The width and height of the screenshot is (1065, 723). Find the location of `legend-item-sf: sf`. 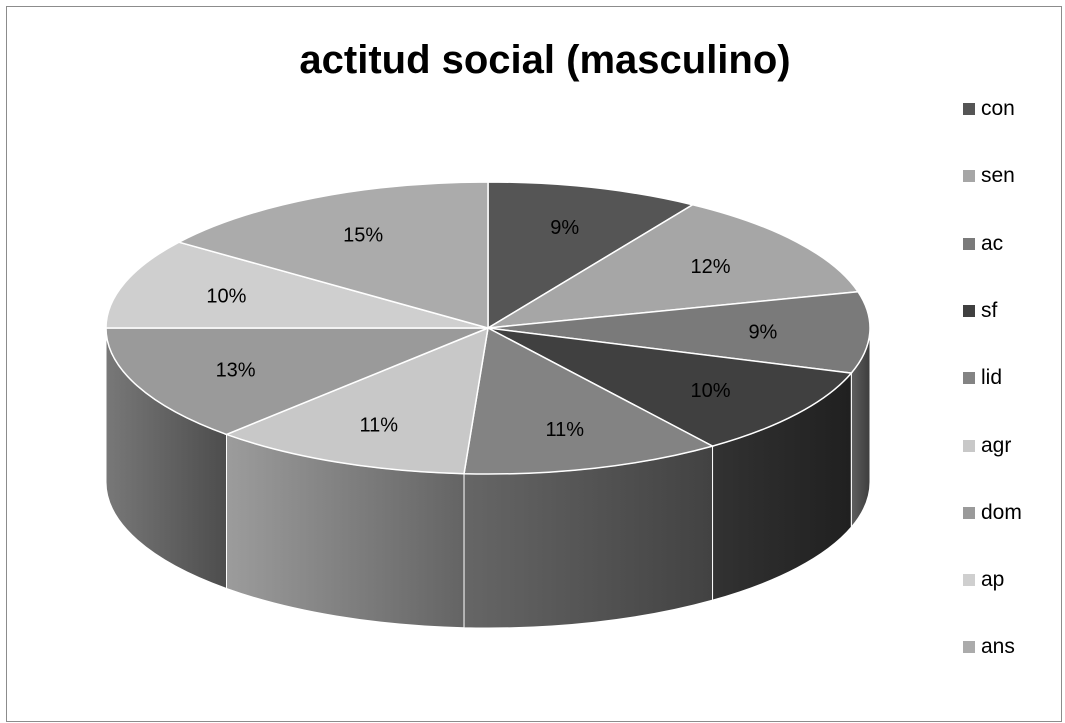

legend-item-sf: sf is located at coordinates (980, 311).